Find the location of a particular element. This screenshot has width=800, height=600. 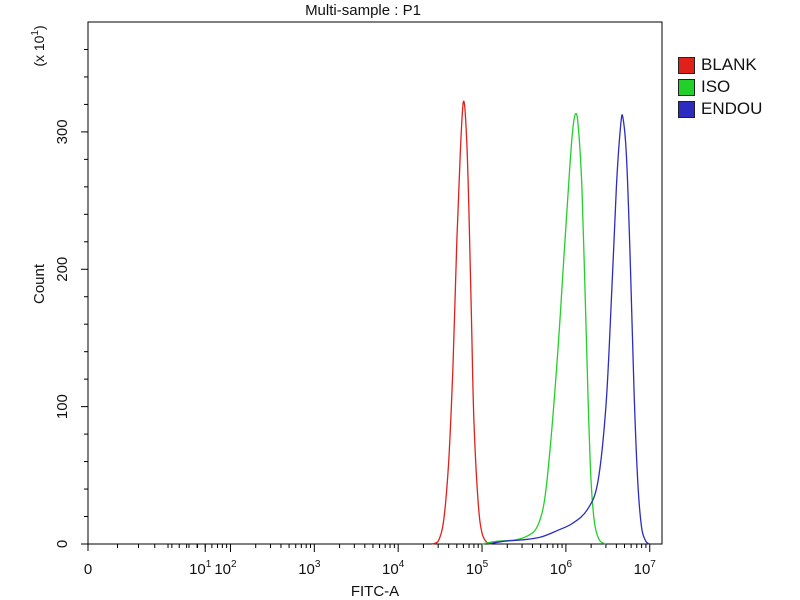

series-line-iso is located at coordinates (544, 328).